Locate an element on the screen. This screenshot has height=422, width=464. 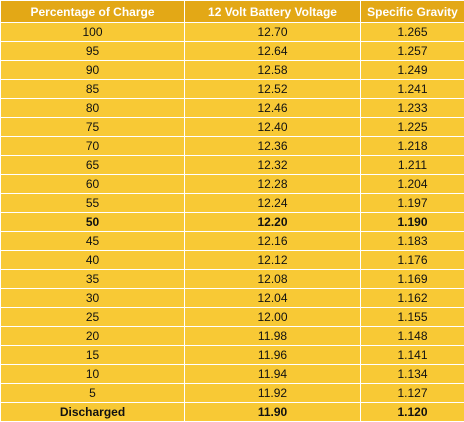
voltage-cell: 12.32 is located at coordinates (273, 165).